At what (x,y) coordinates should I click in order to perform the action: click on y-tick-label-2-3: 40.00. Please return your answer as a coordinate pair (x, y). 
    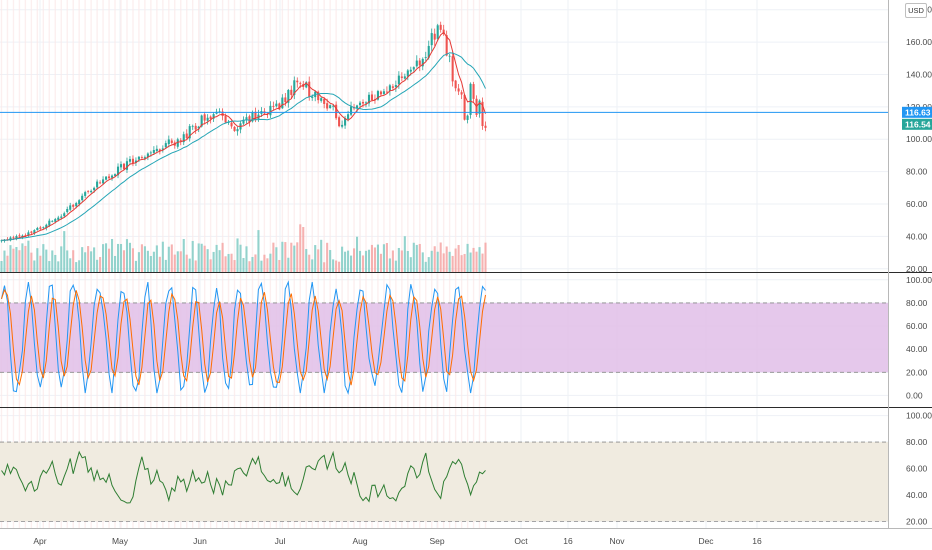
    Looking at the image, I should click on (917, 495).